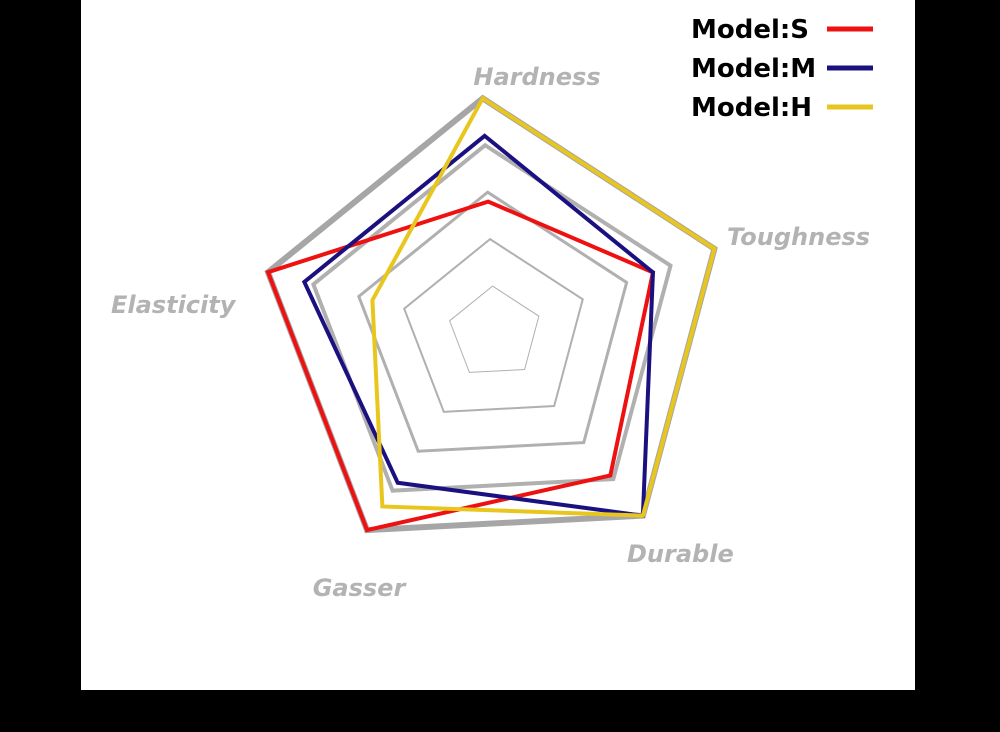 This screenshot has height=732, width=1000. I want to click on axis-label-elasticity: Elasticity, so click(174, 305).